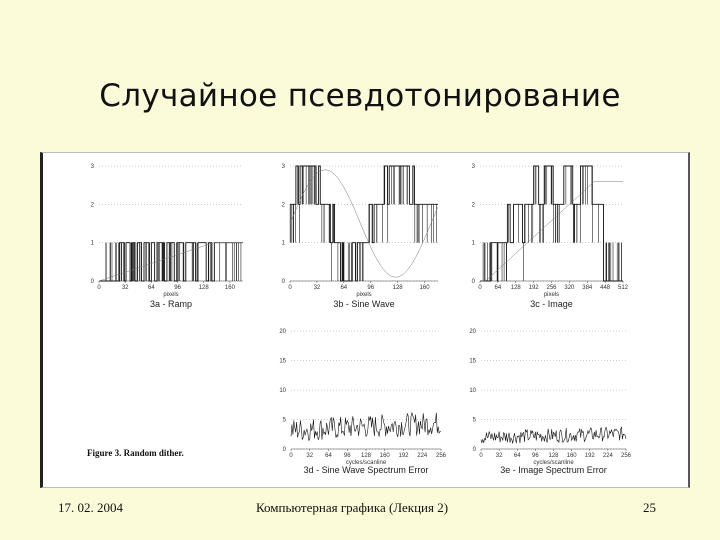 The width and height of the screenshot is (720, 540). What do you see at coordinates (352, 507) in the screenshot?
I see `footer-course: Компьютерная графика (Лекция 2)` at bounding box center [352, 507].